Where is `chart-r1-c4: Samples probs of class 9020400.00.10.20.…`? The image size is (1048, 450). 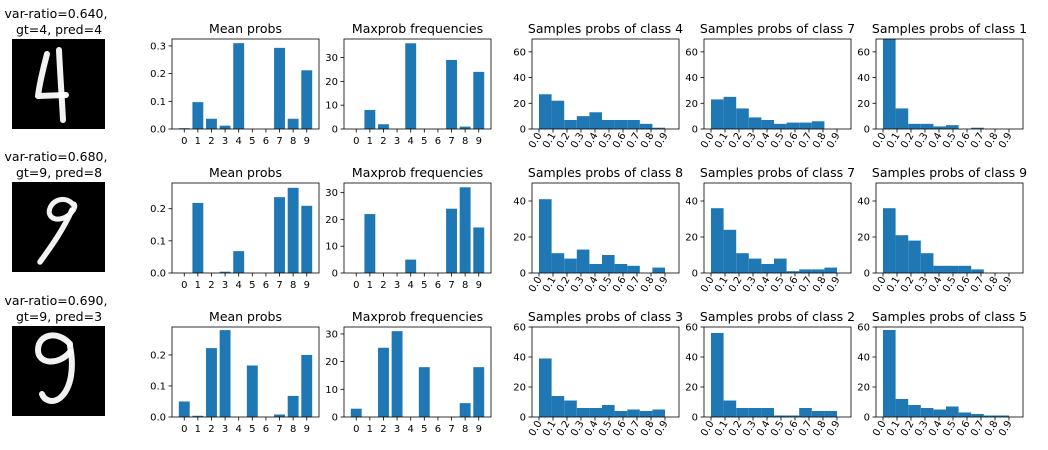
chart-r1-c4: Samples probs of class 9020400.00.10.20.… is located at coordinates (942, 229).